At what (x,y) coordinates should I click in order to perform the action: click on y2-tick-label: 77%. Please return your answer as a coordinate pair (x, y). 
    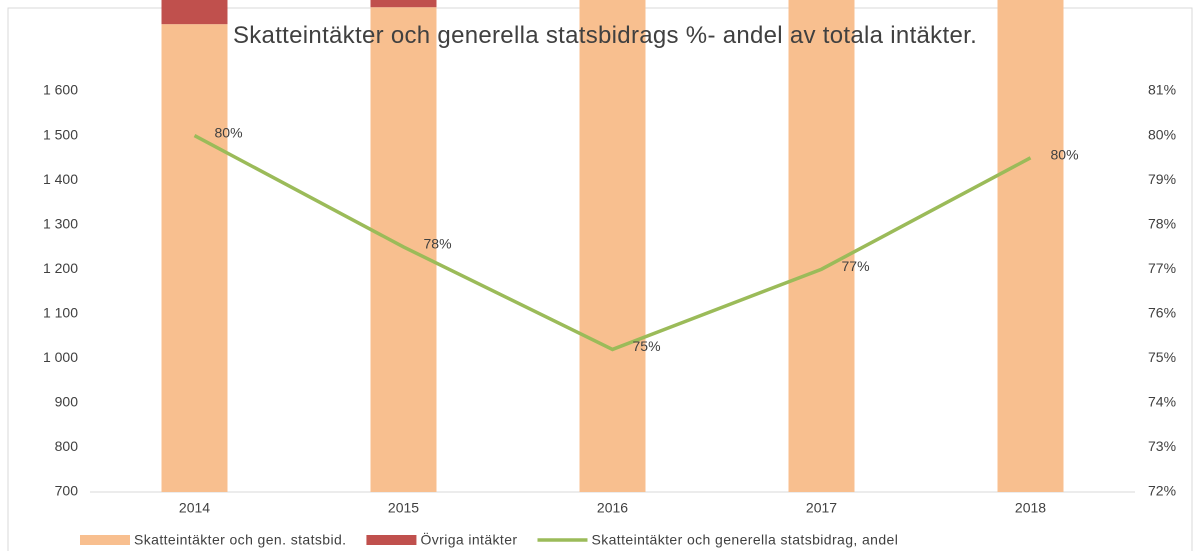
    Looking at the image, I should click on (1162, 268).